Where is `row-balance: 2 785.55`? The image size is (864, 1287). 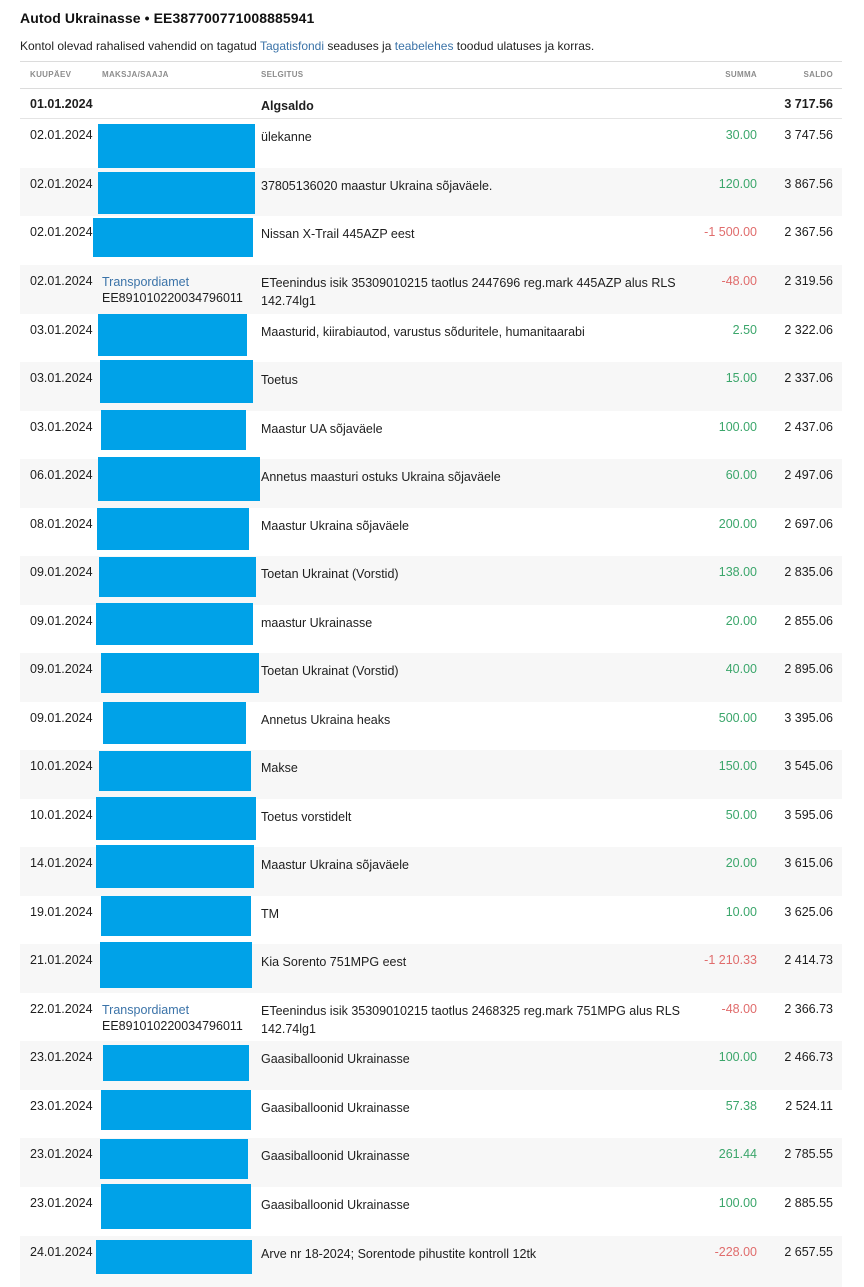 row-balance: 2 785.55 is located at coordinates (808, 1154).